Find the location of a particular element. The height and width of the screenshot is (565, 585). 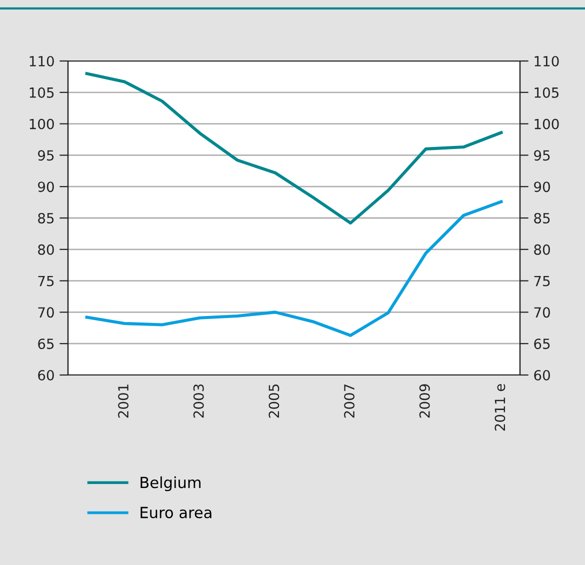

y2-tick-label: 100 is located at coordinates (546, 124).